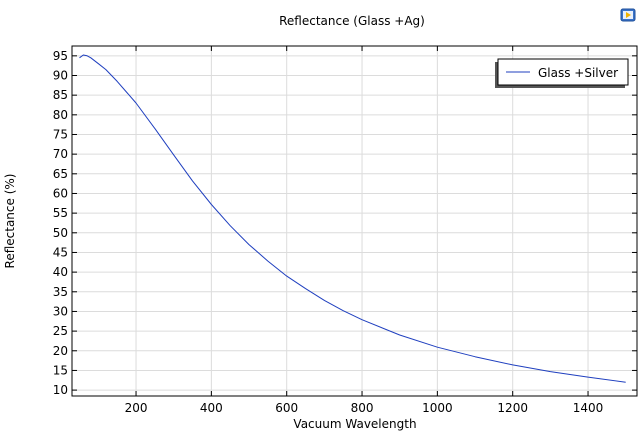  Describe the element at coordinates (60, 95) in the screenshot. I see `y-tick-label: 85` at that location.